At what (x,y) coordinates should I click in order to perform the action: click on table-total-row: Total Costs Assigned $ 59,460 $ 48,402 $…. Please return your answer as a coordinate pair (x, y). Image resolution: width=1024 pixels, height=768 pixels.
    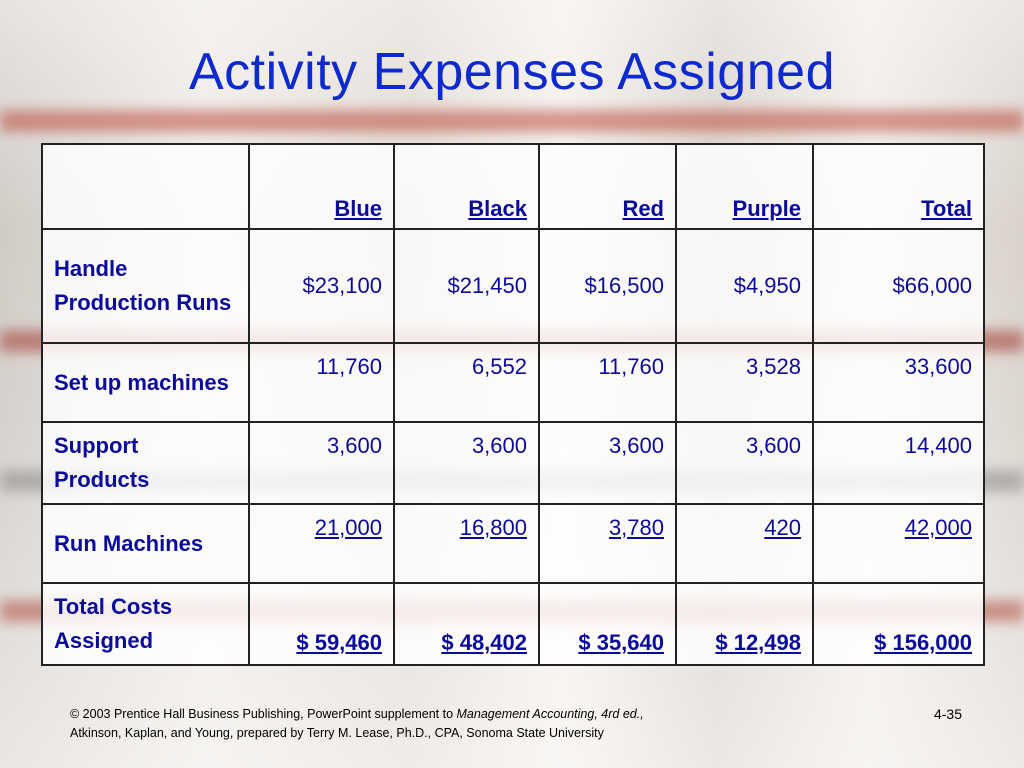
    Looking at the image, I should click on (513, 624).